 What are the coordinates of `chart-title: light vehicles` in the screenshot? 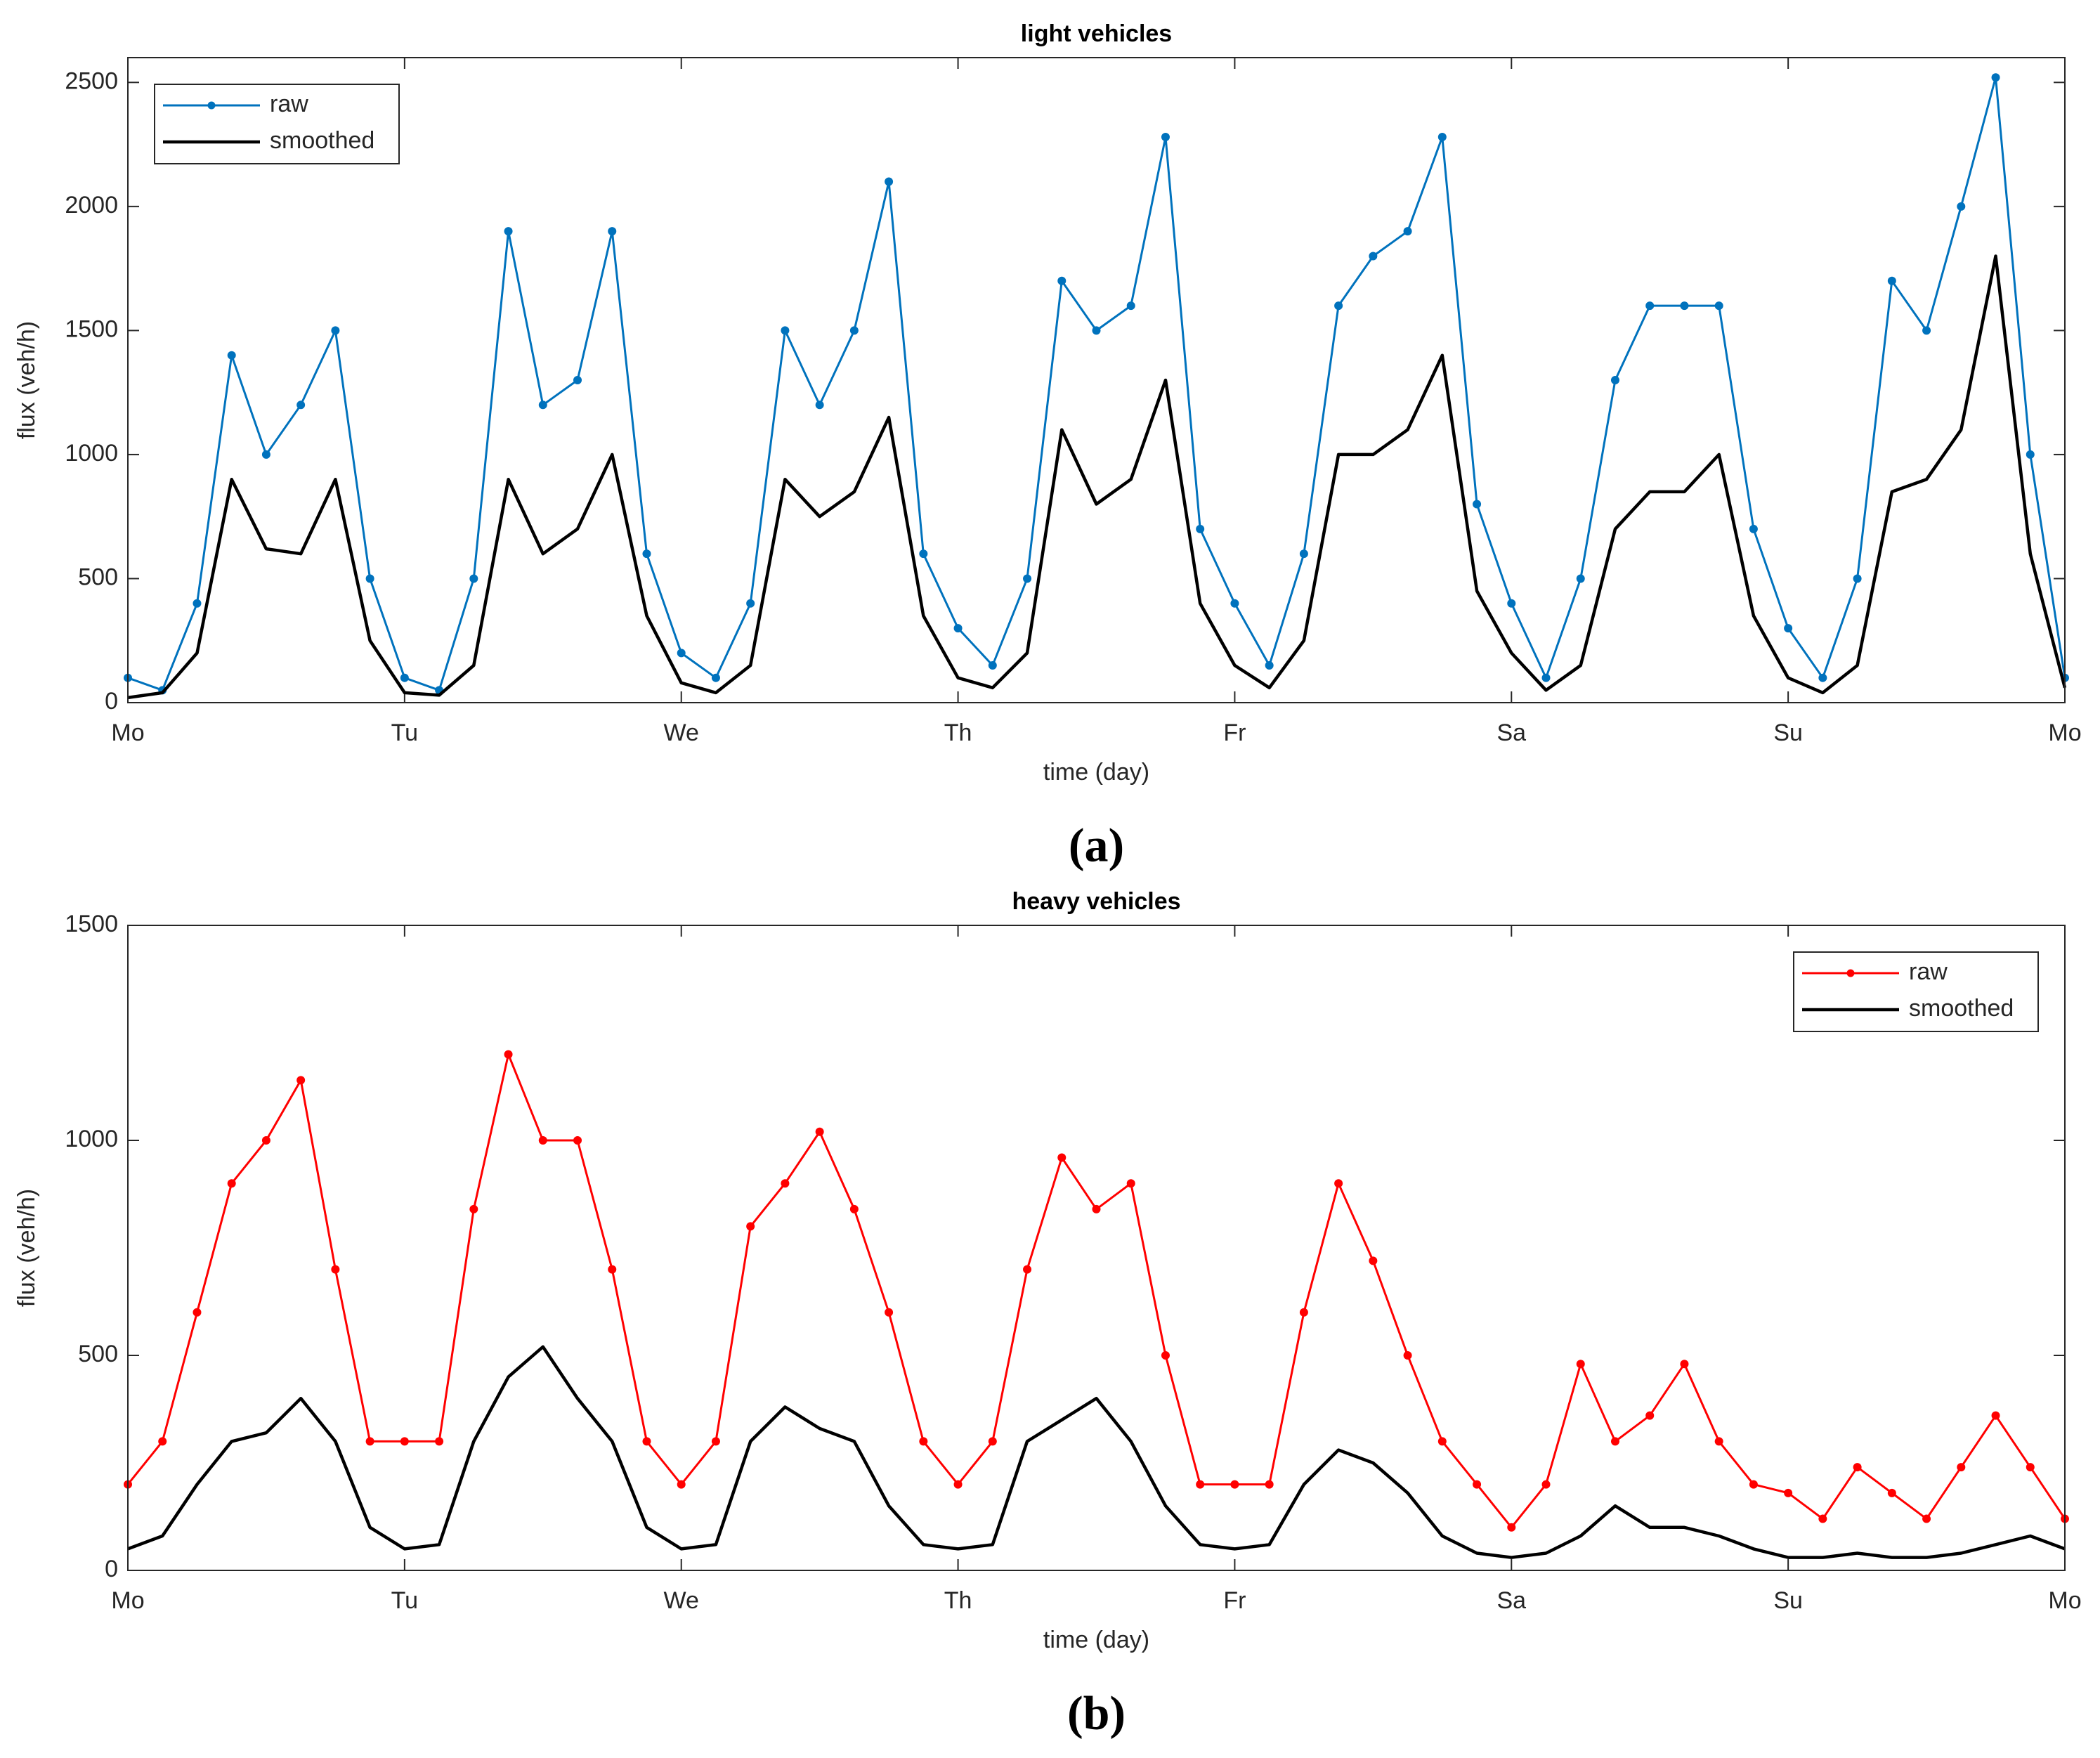 It's located at (1096, 33).